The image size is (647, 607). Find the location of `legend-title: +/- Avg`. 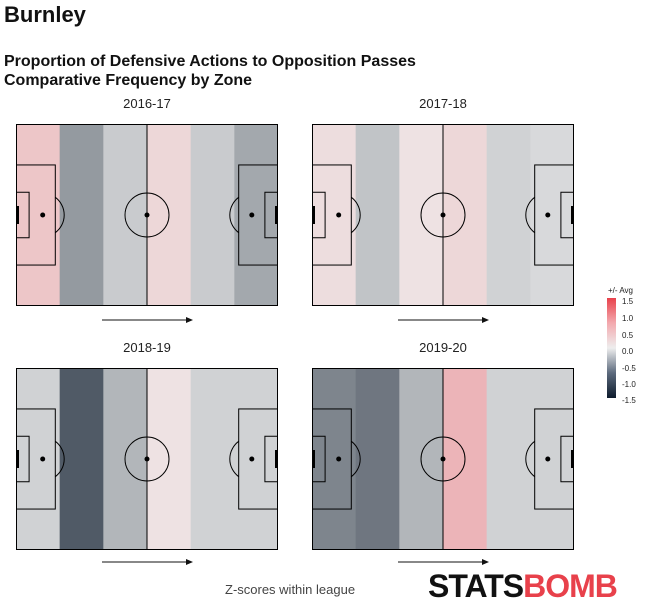

legend-title: +/- Avg is located at coordinates (620, 290).